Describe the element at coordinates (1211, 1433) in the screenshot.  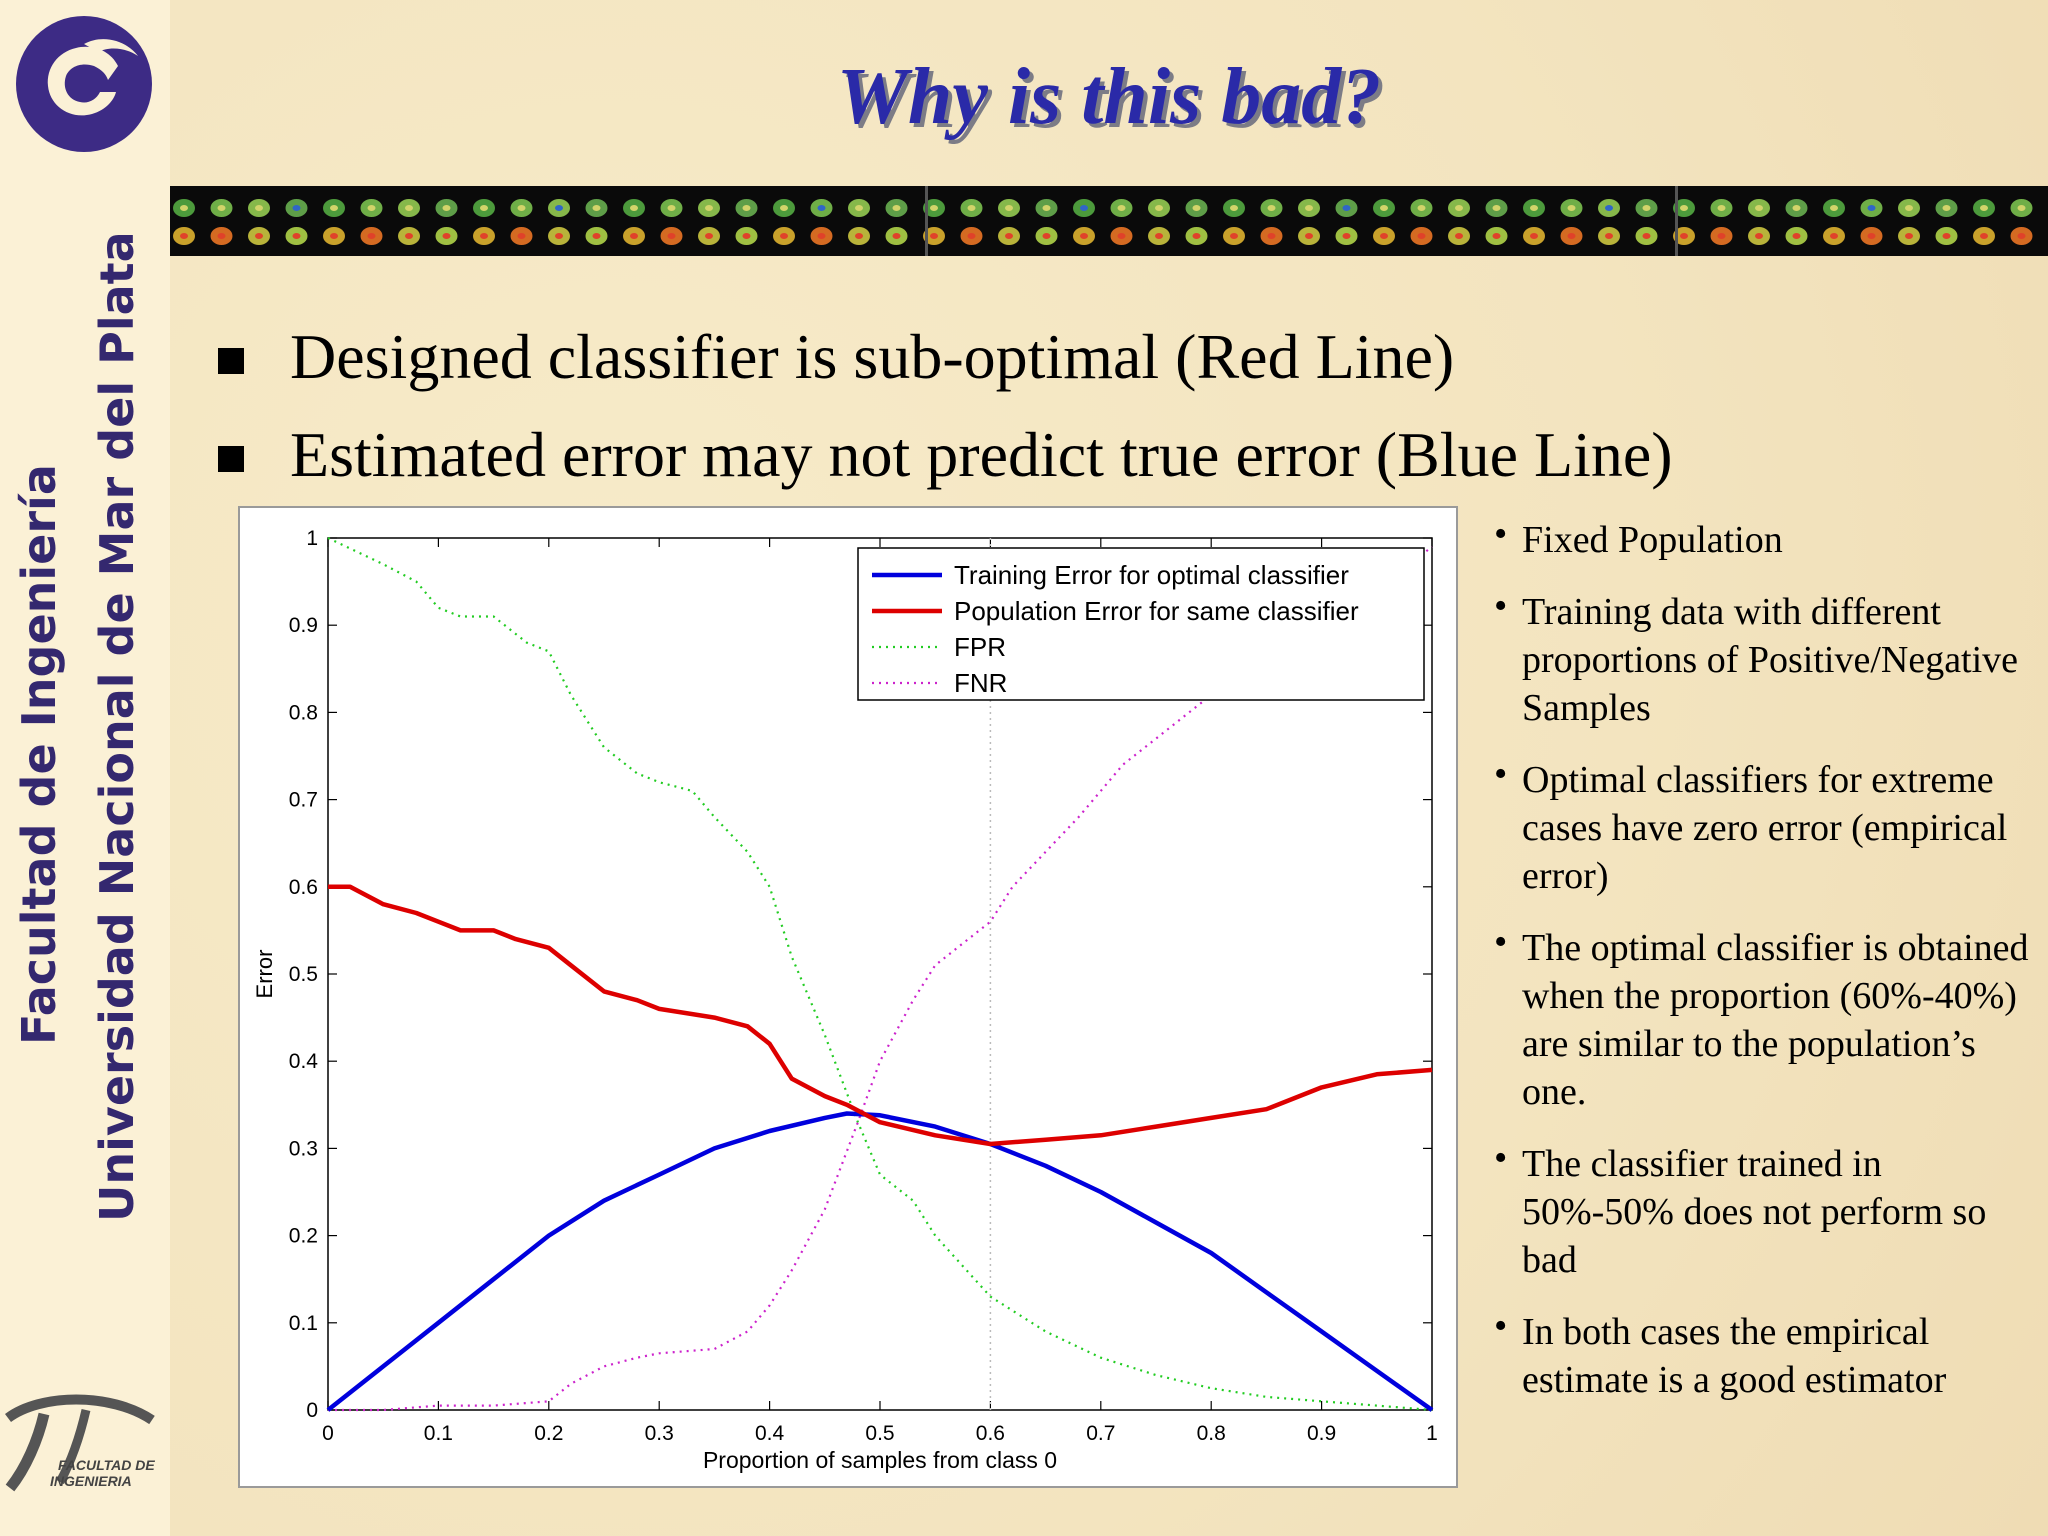
I see `x-tick-label: 0.8` at that location.